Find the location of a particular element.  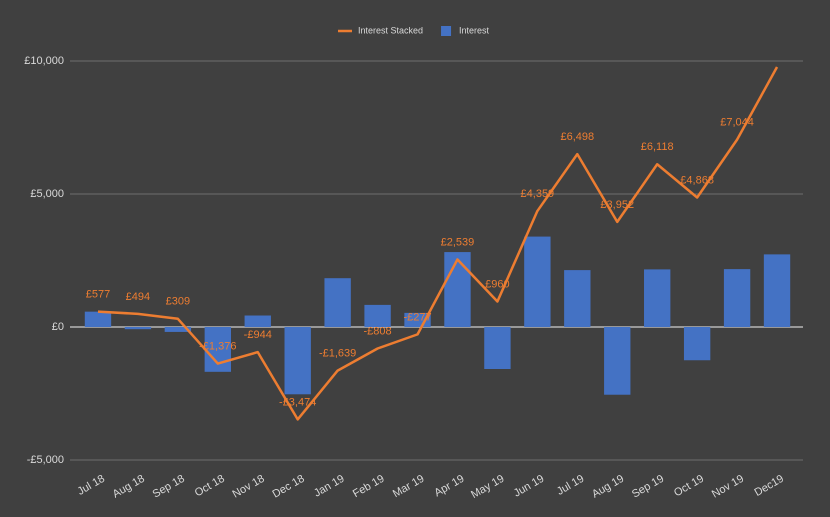

legend-label: Interest Stacked is located at coordinates (390, 30).